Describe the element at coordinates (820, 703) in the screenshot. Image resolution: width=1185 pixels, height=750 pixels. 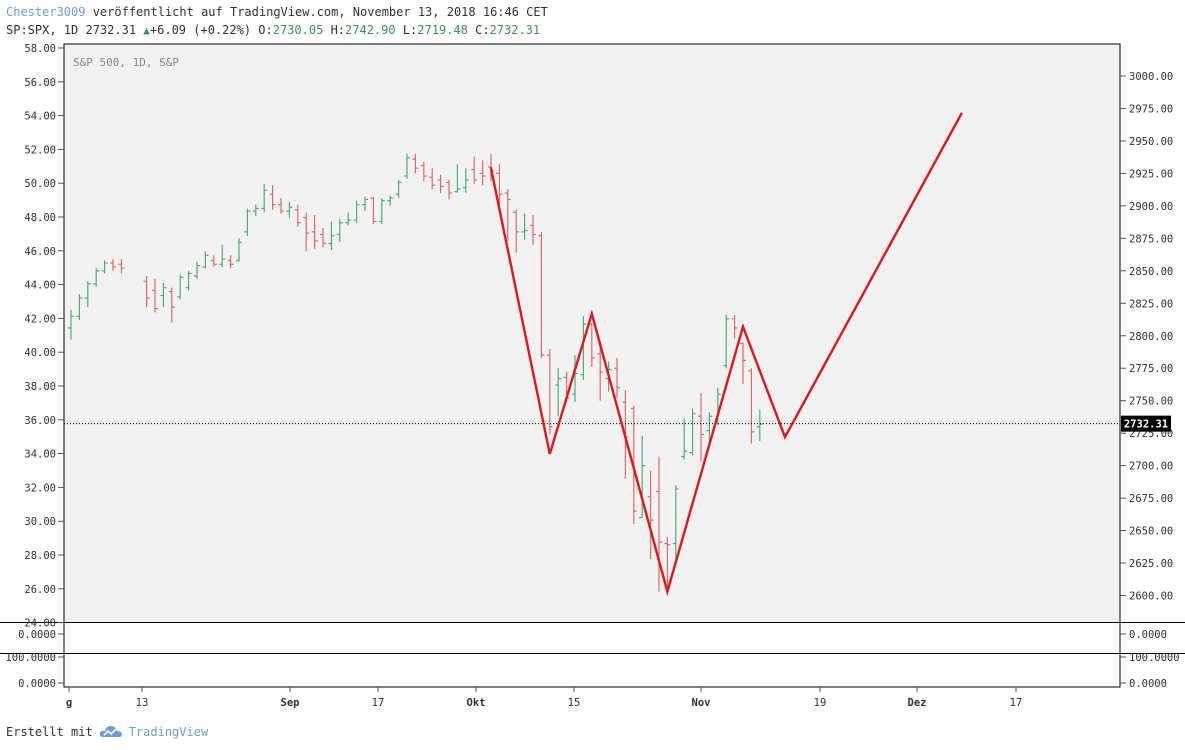
I see `x-tick-label: 19` at that location.